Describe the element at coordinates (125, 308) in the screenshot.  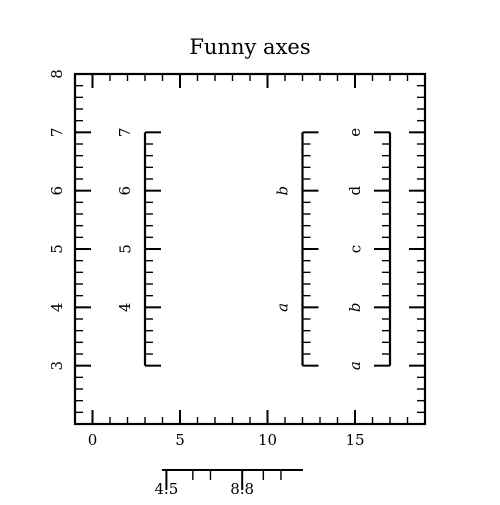
I see `inner-tick-label: 4` at that location.